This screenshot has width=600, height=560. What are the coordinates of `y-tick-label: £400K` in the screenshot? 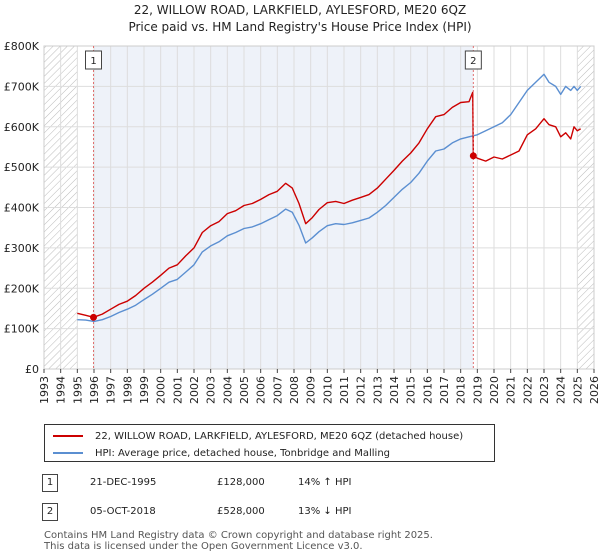 It's located at (22, 208).